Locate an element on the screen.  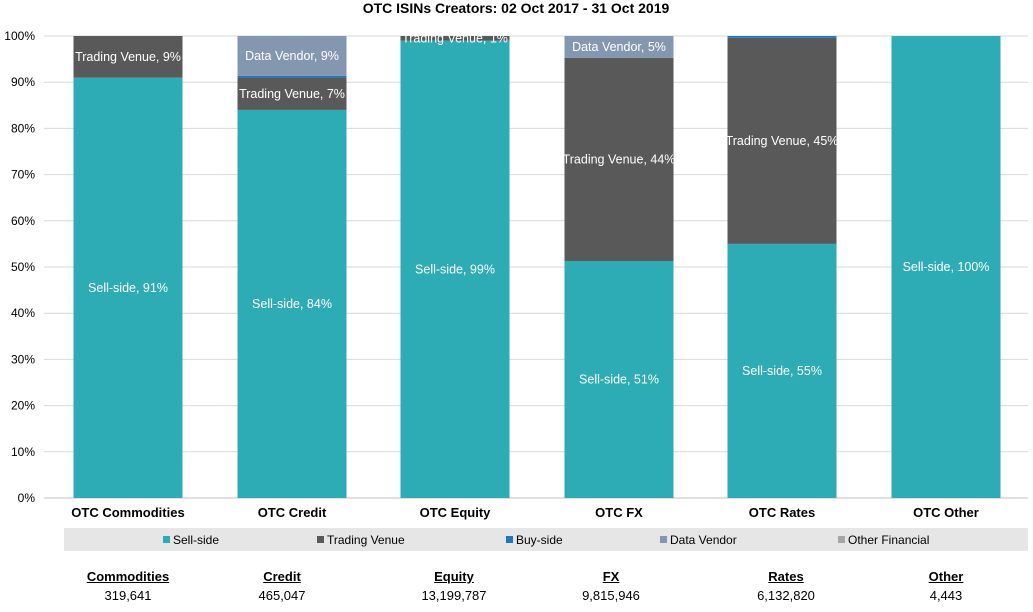
data-label: Data Vendor, 5% is located at coordinates (619, 47).